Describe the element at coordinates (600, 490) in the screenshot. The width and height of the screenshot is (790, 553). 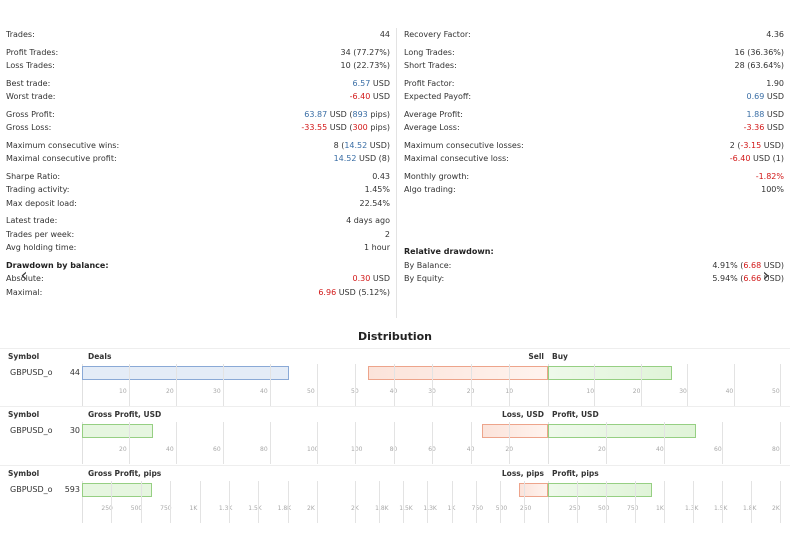
I see `right-chart-positive-bar` at that location.